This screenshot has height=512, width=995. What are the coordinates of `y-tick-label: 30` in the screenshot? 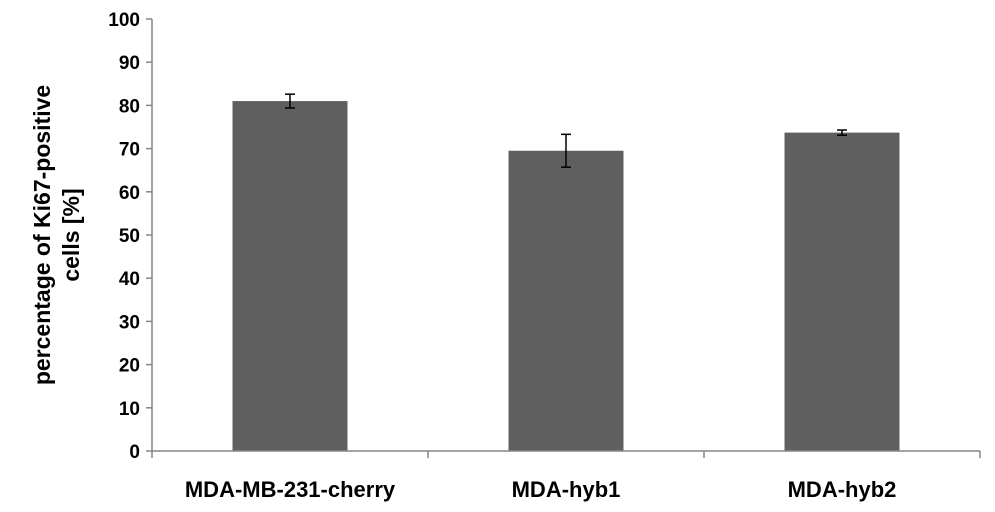 It's located at (129, 322).